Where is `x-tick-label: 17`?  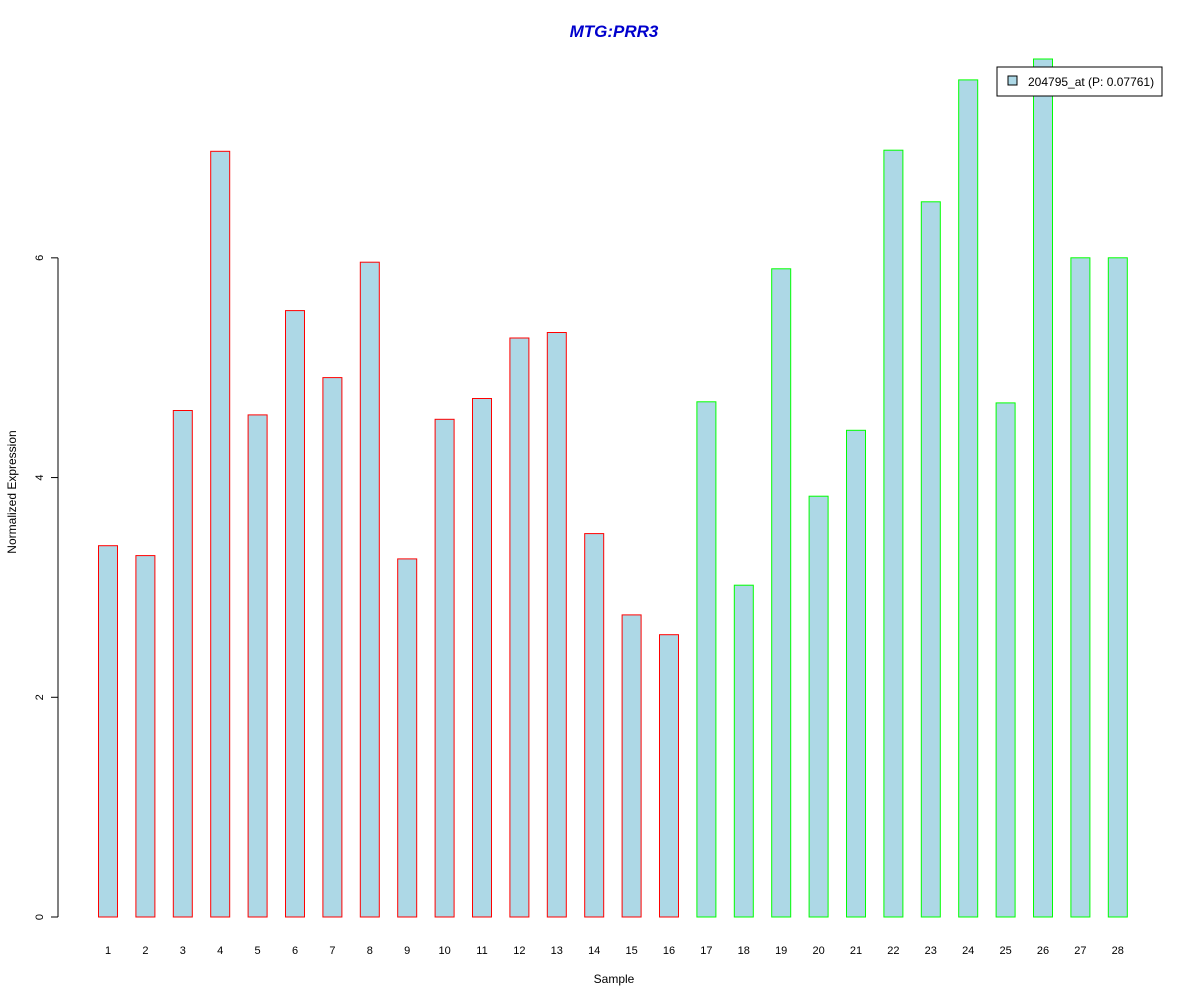 x-tick-label: 17 is located at coordinates (706, 951).